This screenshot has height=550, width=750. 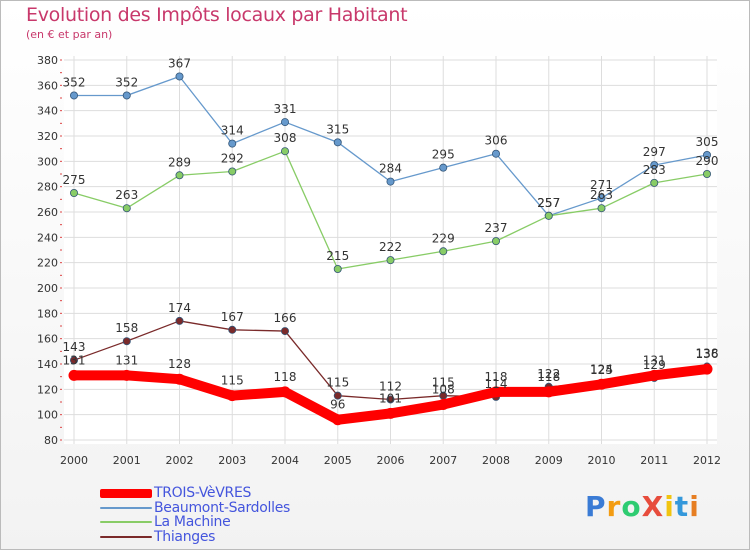 I want to click on data-label-thianges: 115, so click(x=337, y=383).